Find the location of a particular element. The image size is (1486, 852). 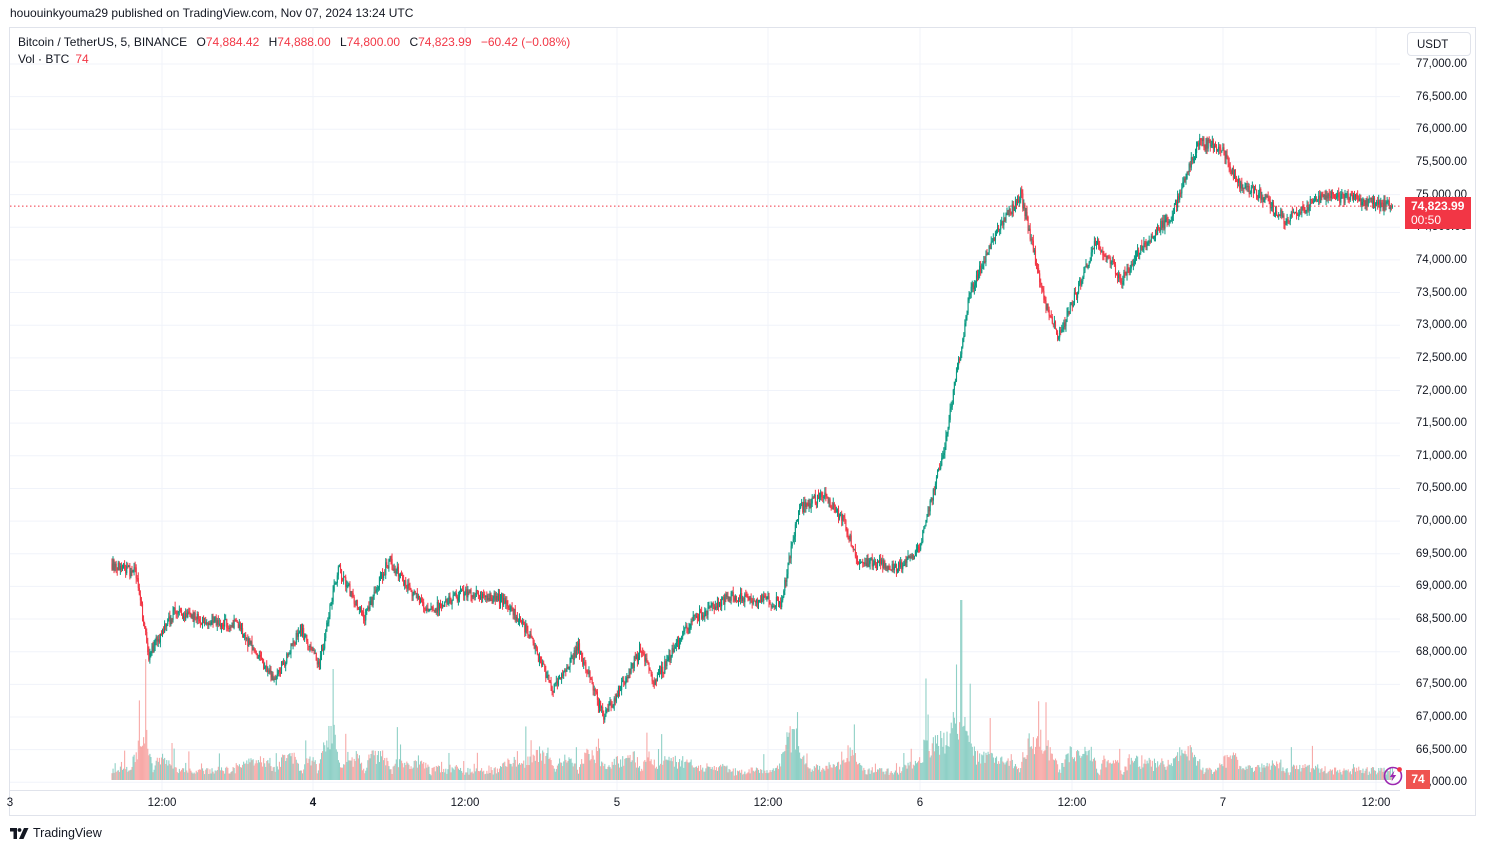

price-tick: 67,500.00 is located at coordinates (1441, 684).